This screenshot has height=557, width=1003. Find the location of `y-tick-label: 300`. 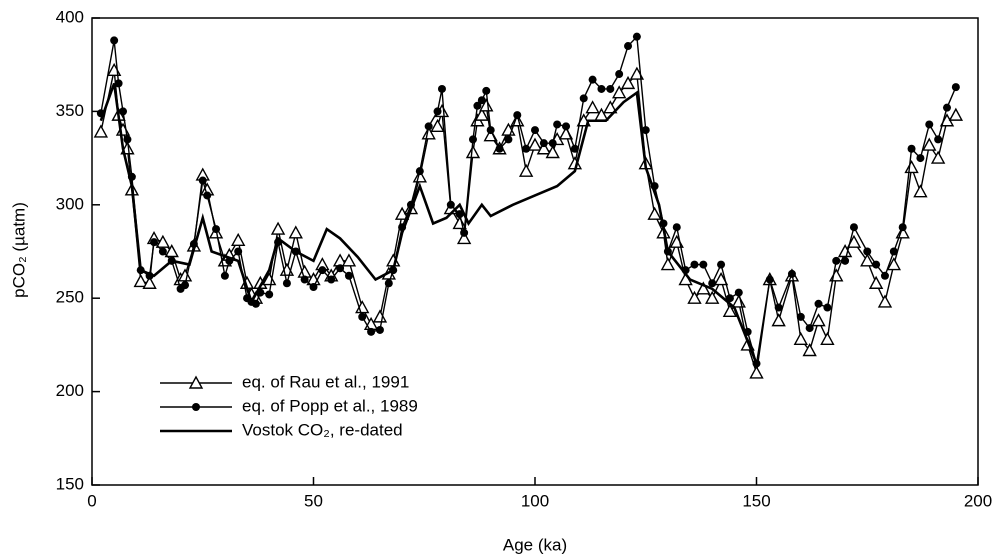

y-tick-label: 300 is located at coordinates (70, 203).